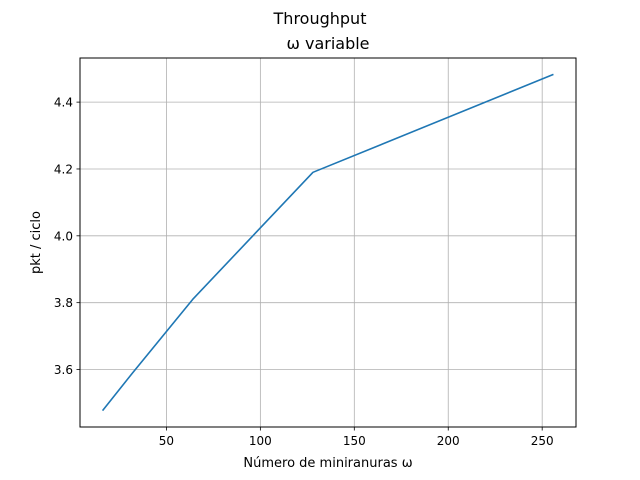 The width and height of the screenshot is (640, 480). I want to click on x-tick-label: 50, so click(166, 441).